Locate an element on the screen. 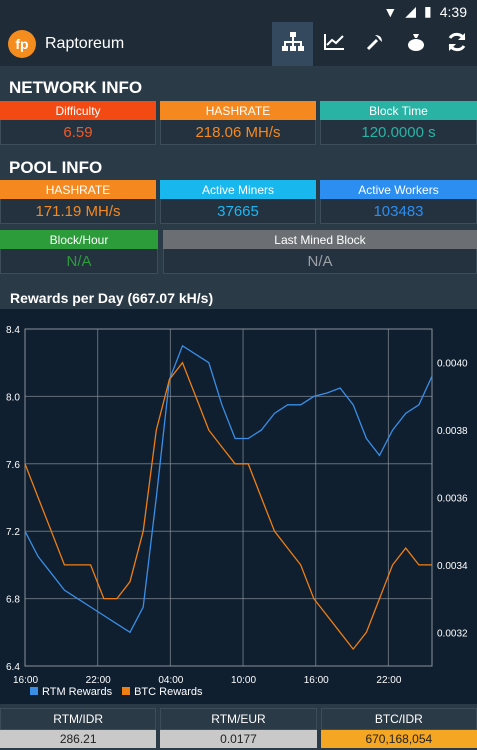  tab-chart is located at coordinates (333, 44).